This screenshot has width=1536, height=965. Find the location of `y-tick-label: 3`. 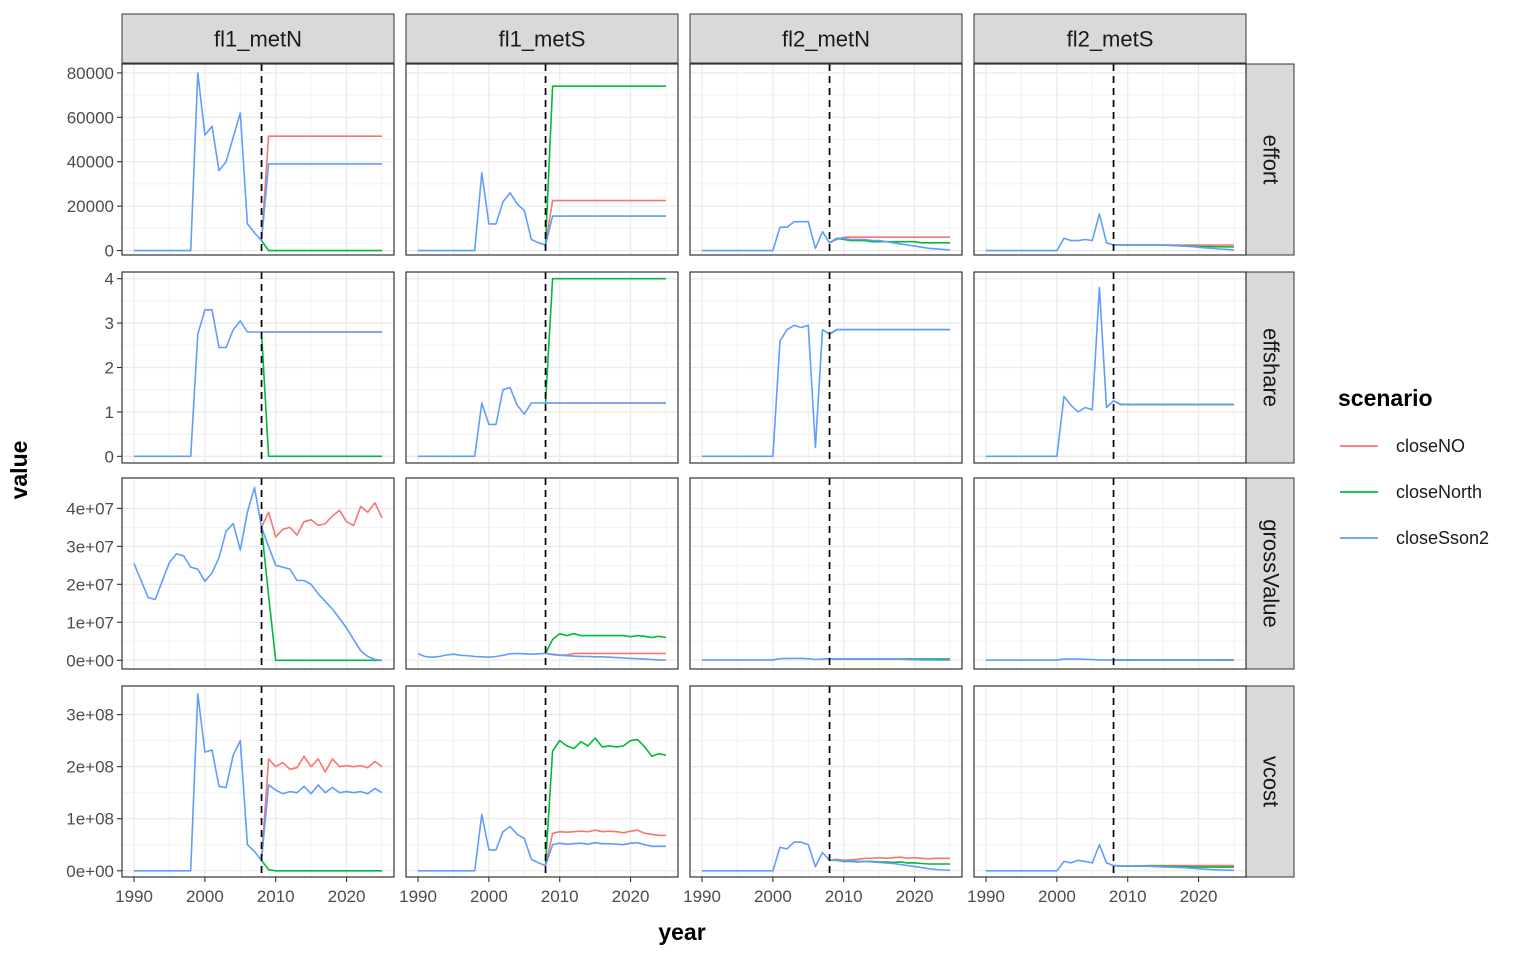

y-tick-label: 3 is located at coordinates (109, 323).